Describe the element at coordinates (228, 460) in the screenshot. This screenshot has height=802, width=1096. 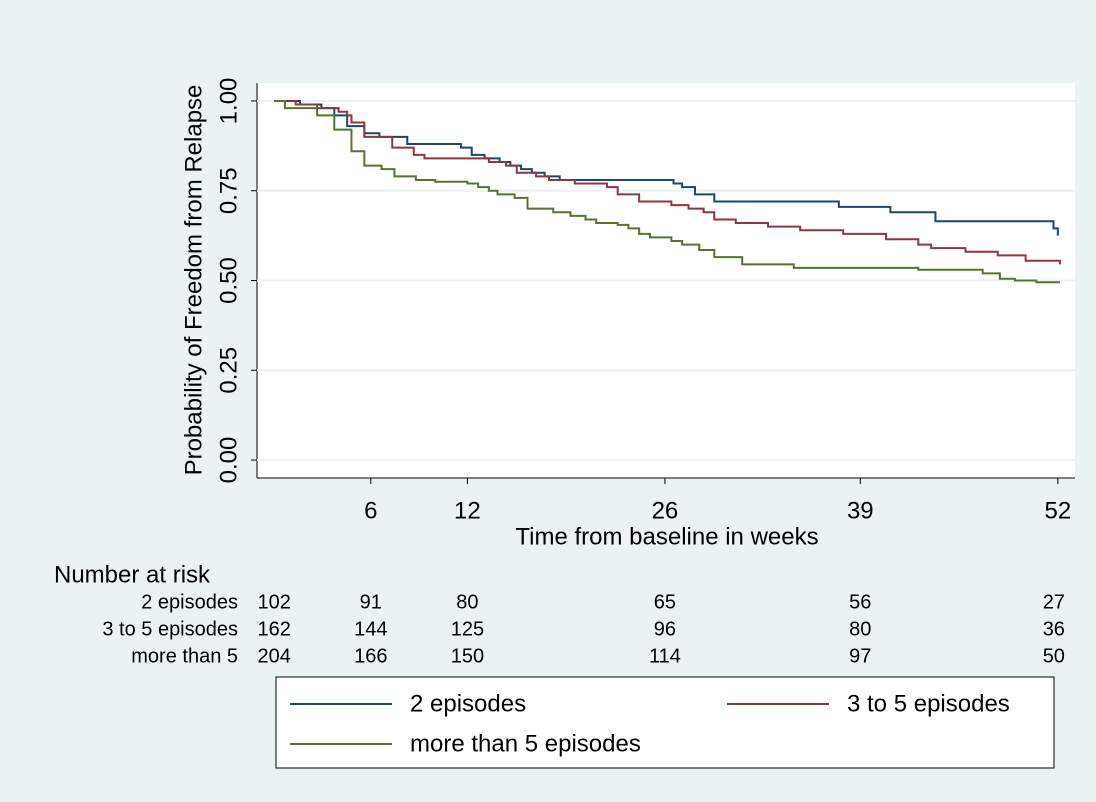
I see `y-tick-label: 0.00` at that location.